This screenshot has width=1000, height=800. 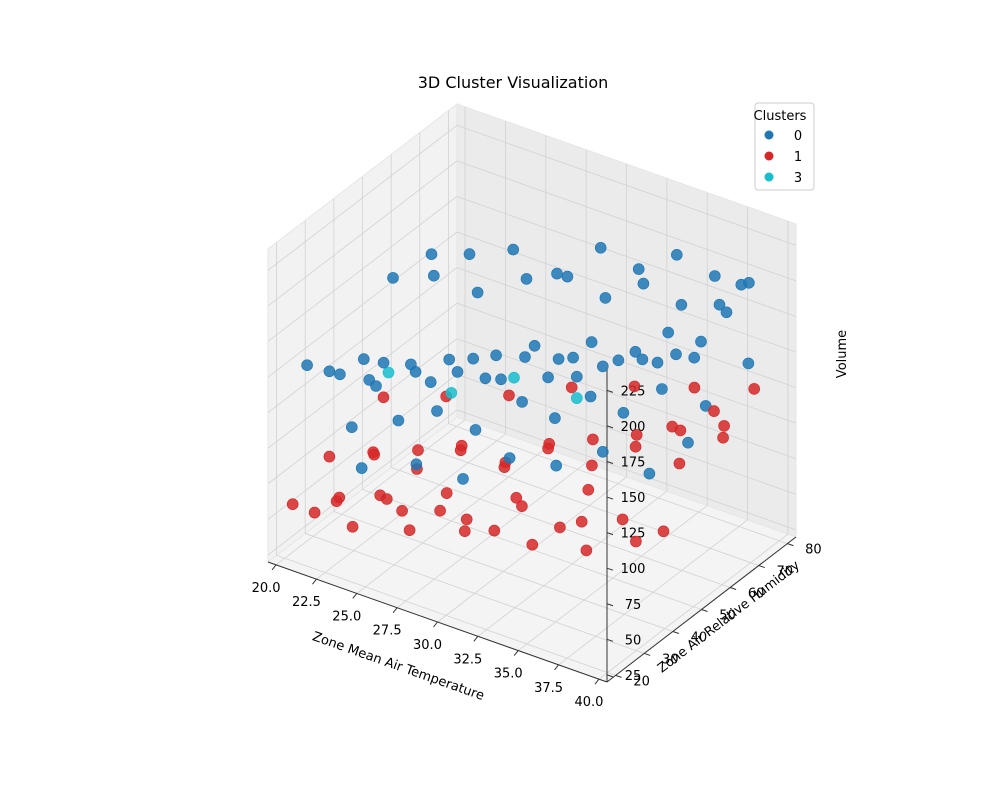 I want to click on legend-label-3: 3, so click(x=798, y=178).